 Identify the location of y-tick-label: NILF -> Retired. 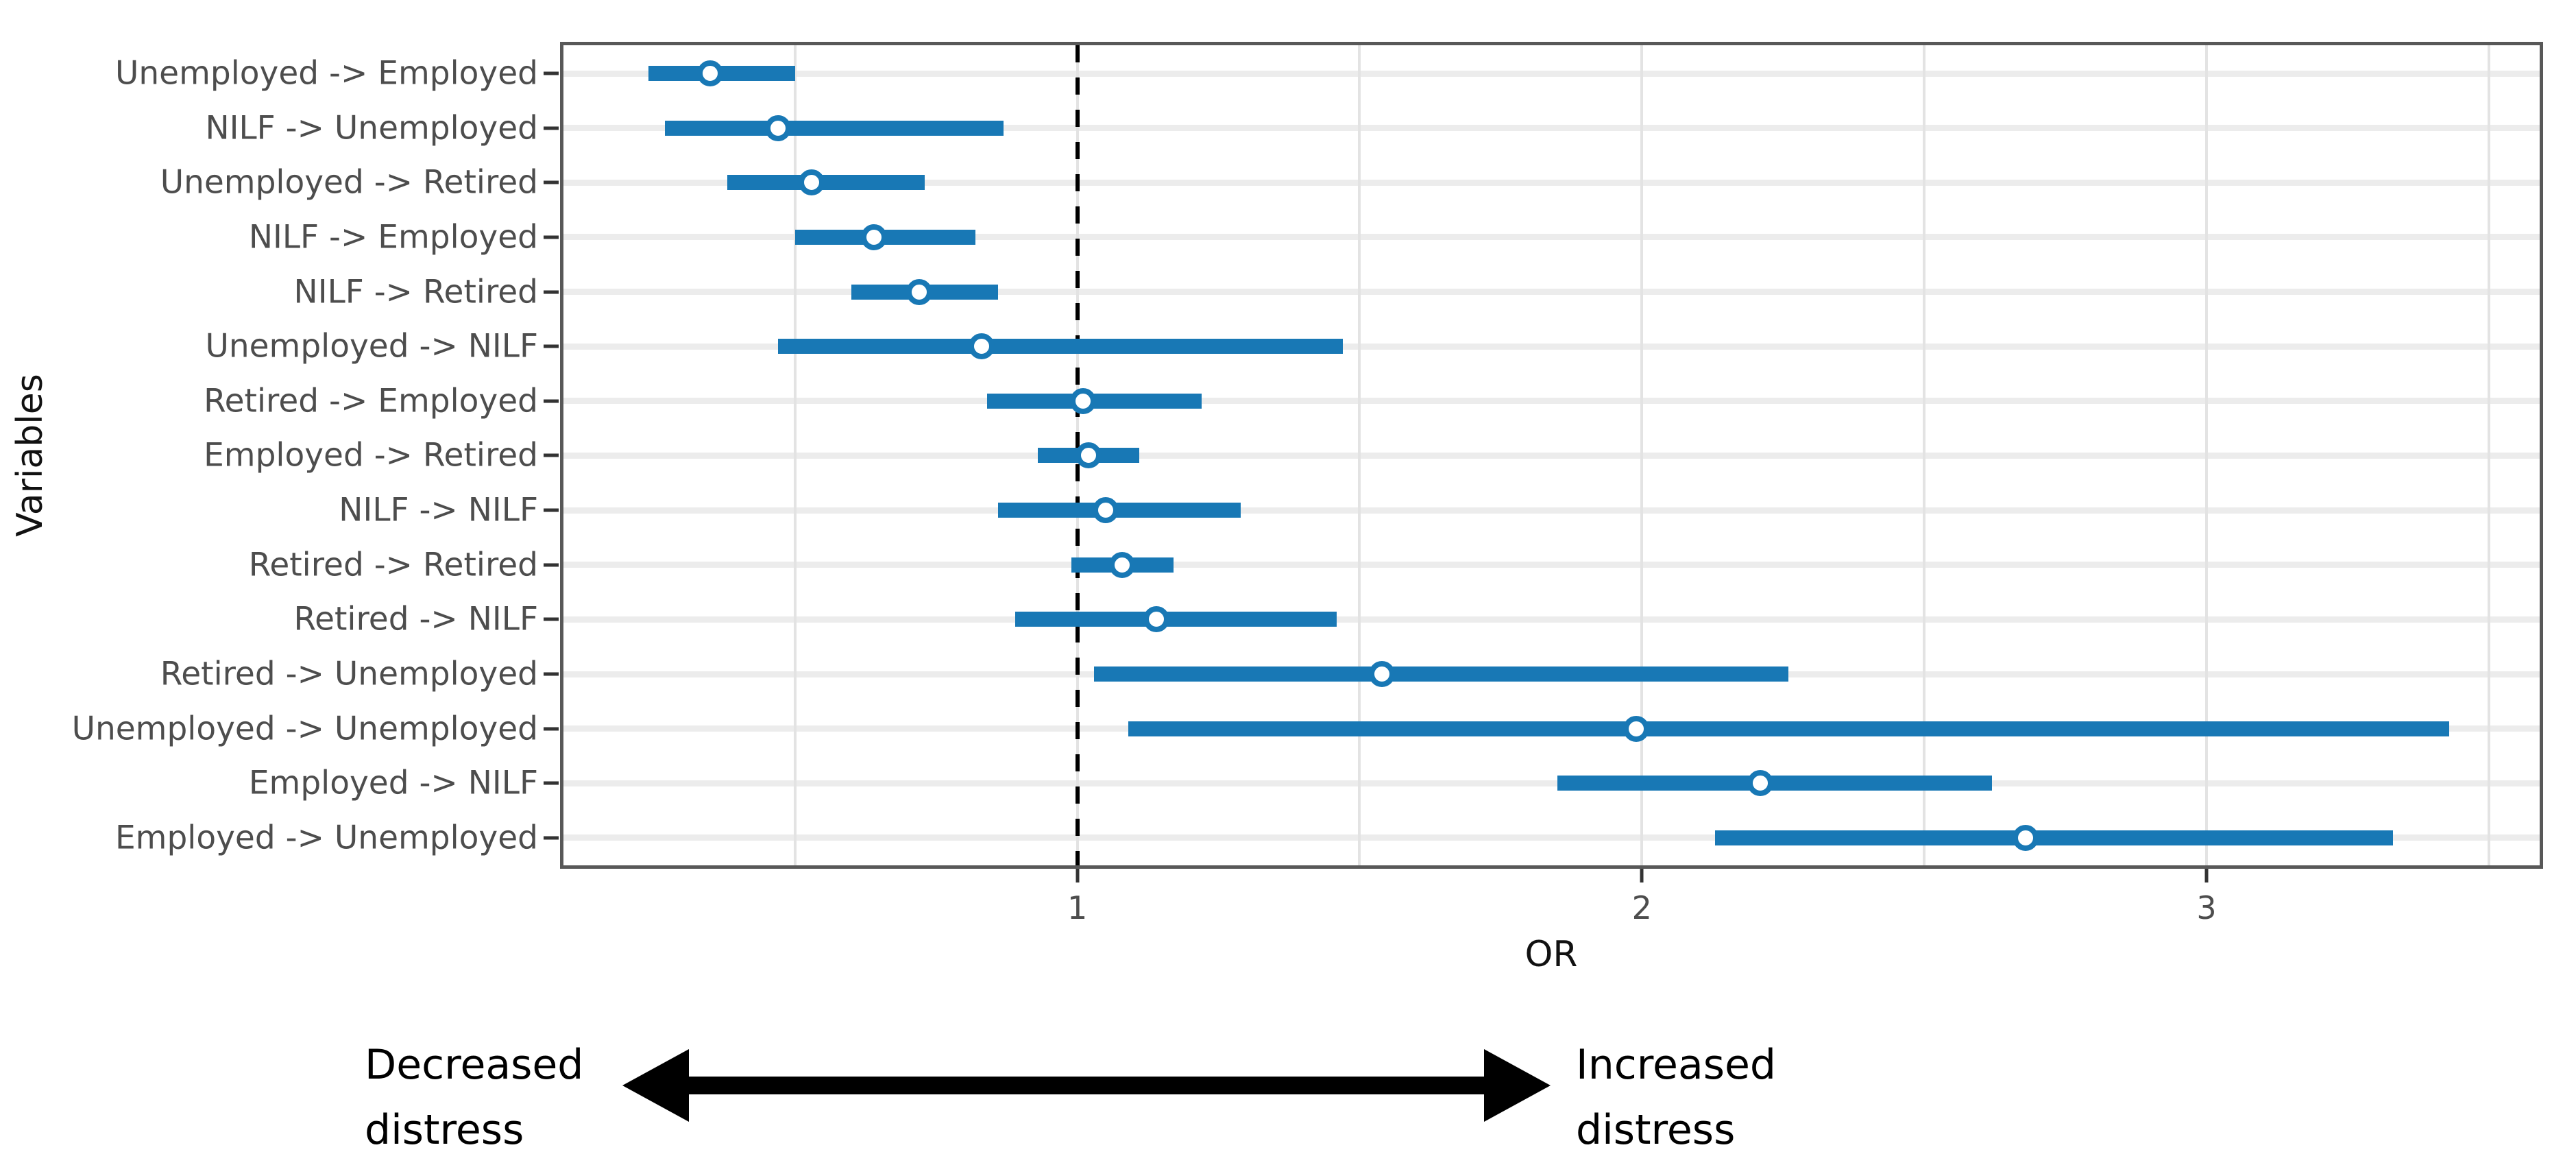
(415, 292).